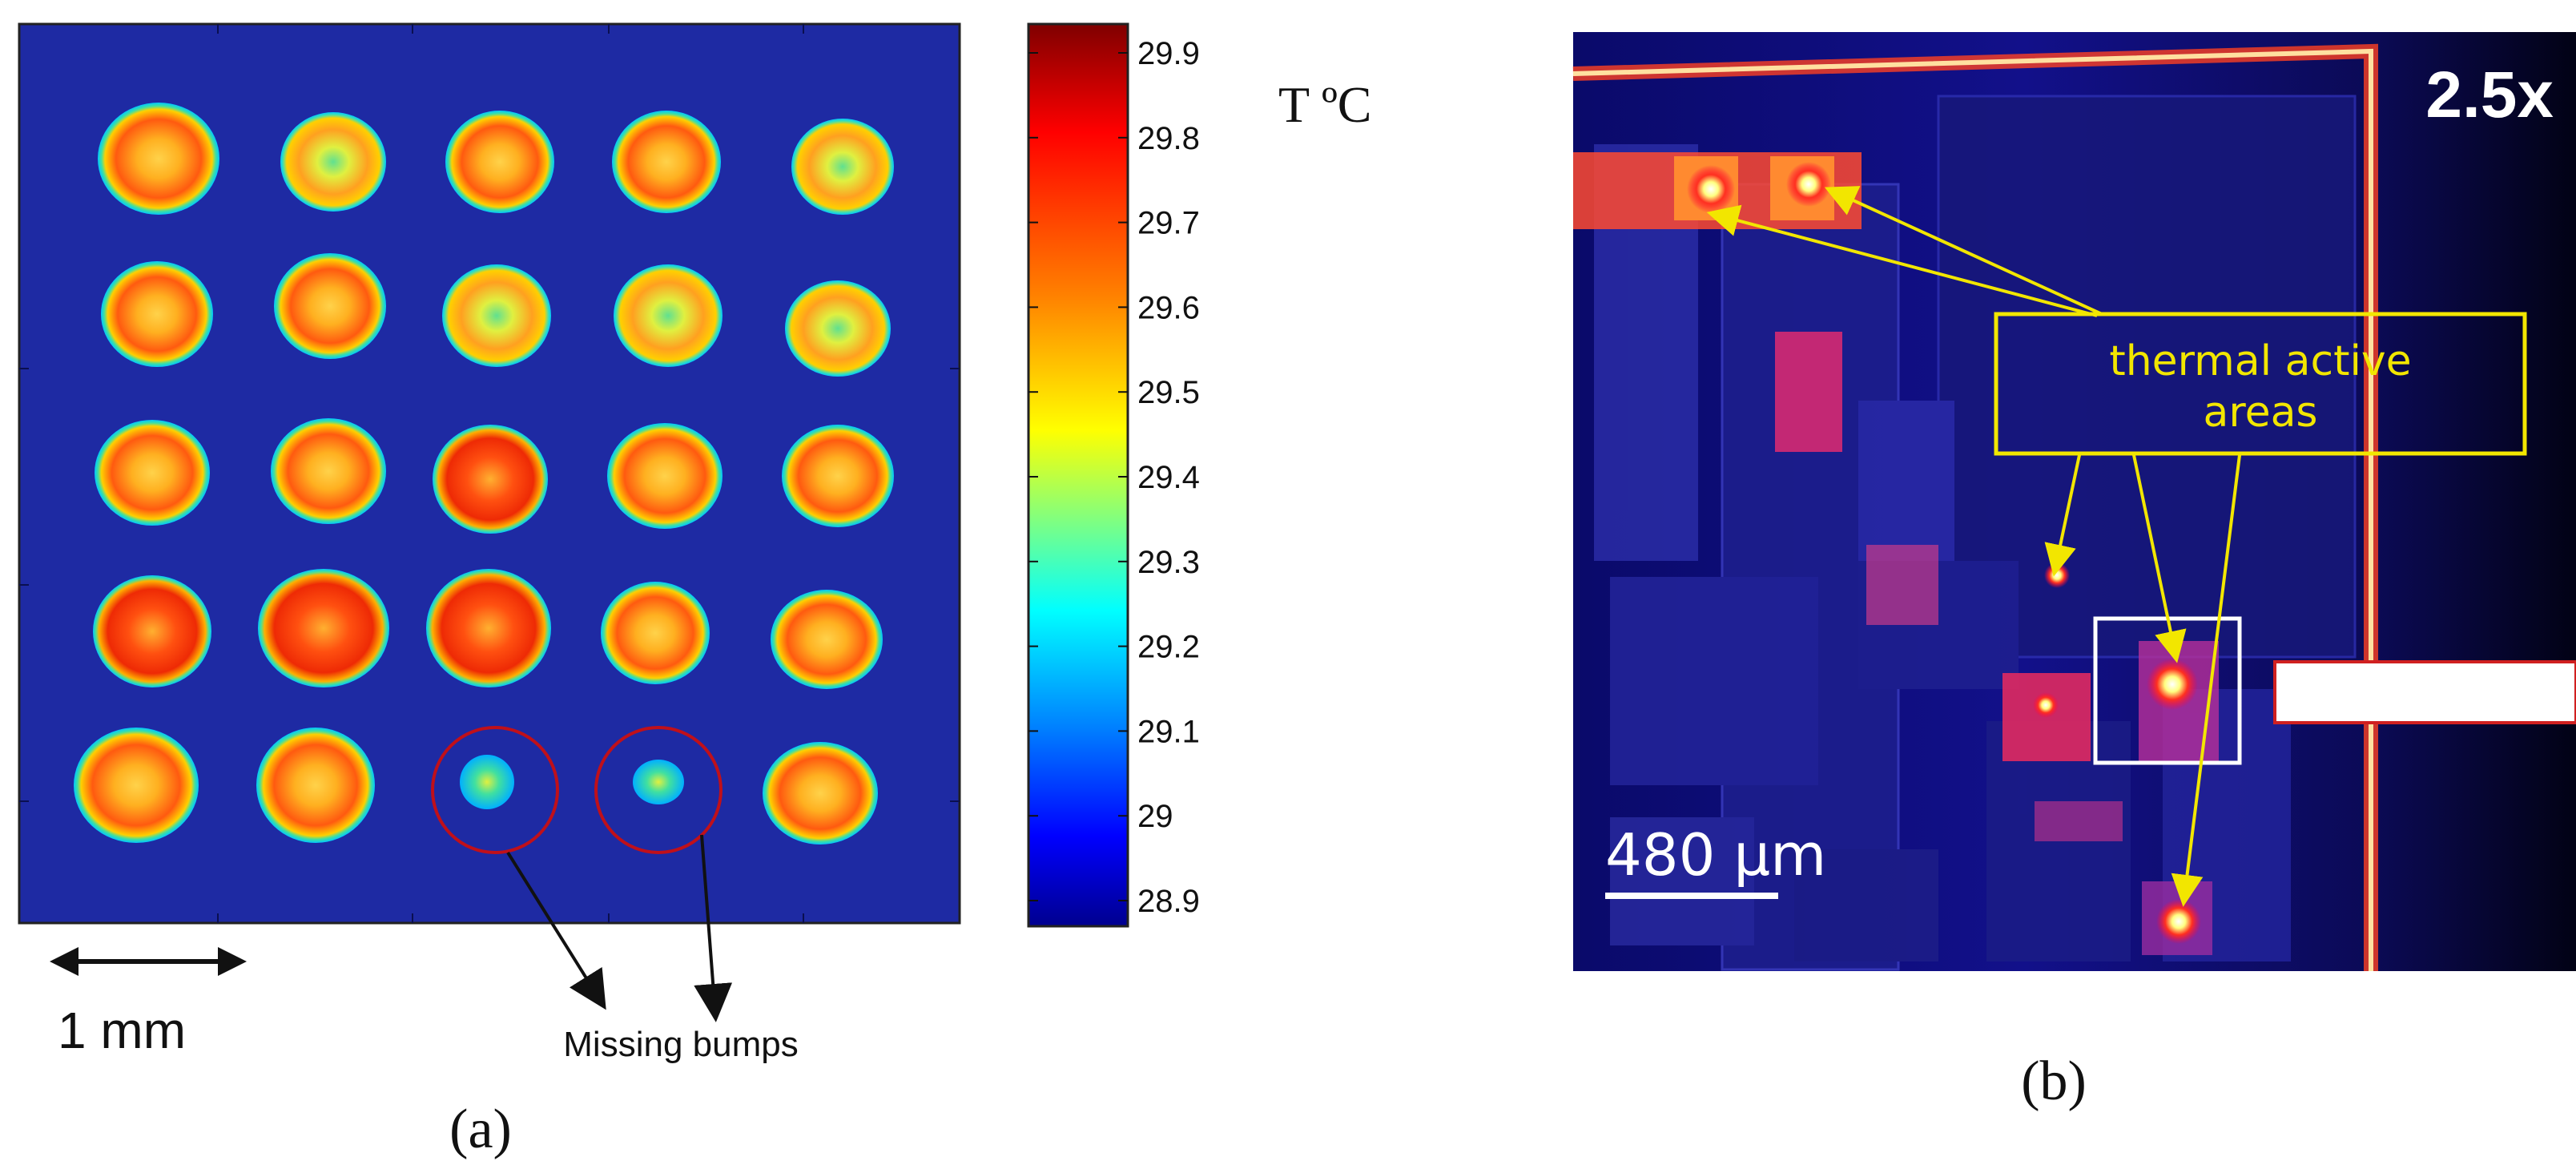 Image resolution: width=2576 pixels, height=1165 pixels. What do you see at coordinates (1168, 53) in the screenshot?
I see `colorbar-tick-label: 29.9` at bounding box center [1168, 53].